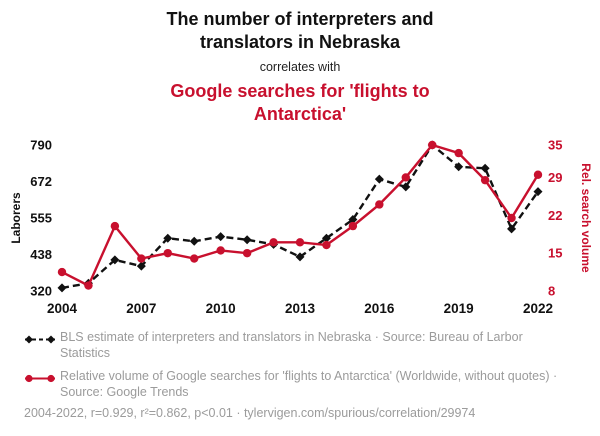  Describe the element at coordinates (41, 218) in the screenshot. I see `left-axis-tick: 555` at that location.